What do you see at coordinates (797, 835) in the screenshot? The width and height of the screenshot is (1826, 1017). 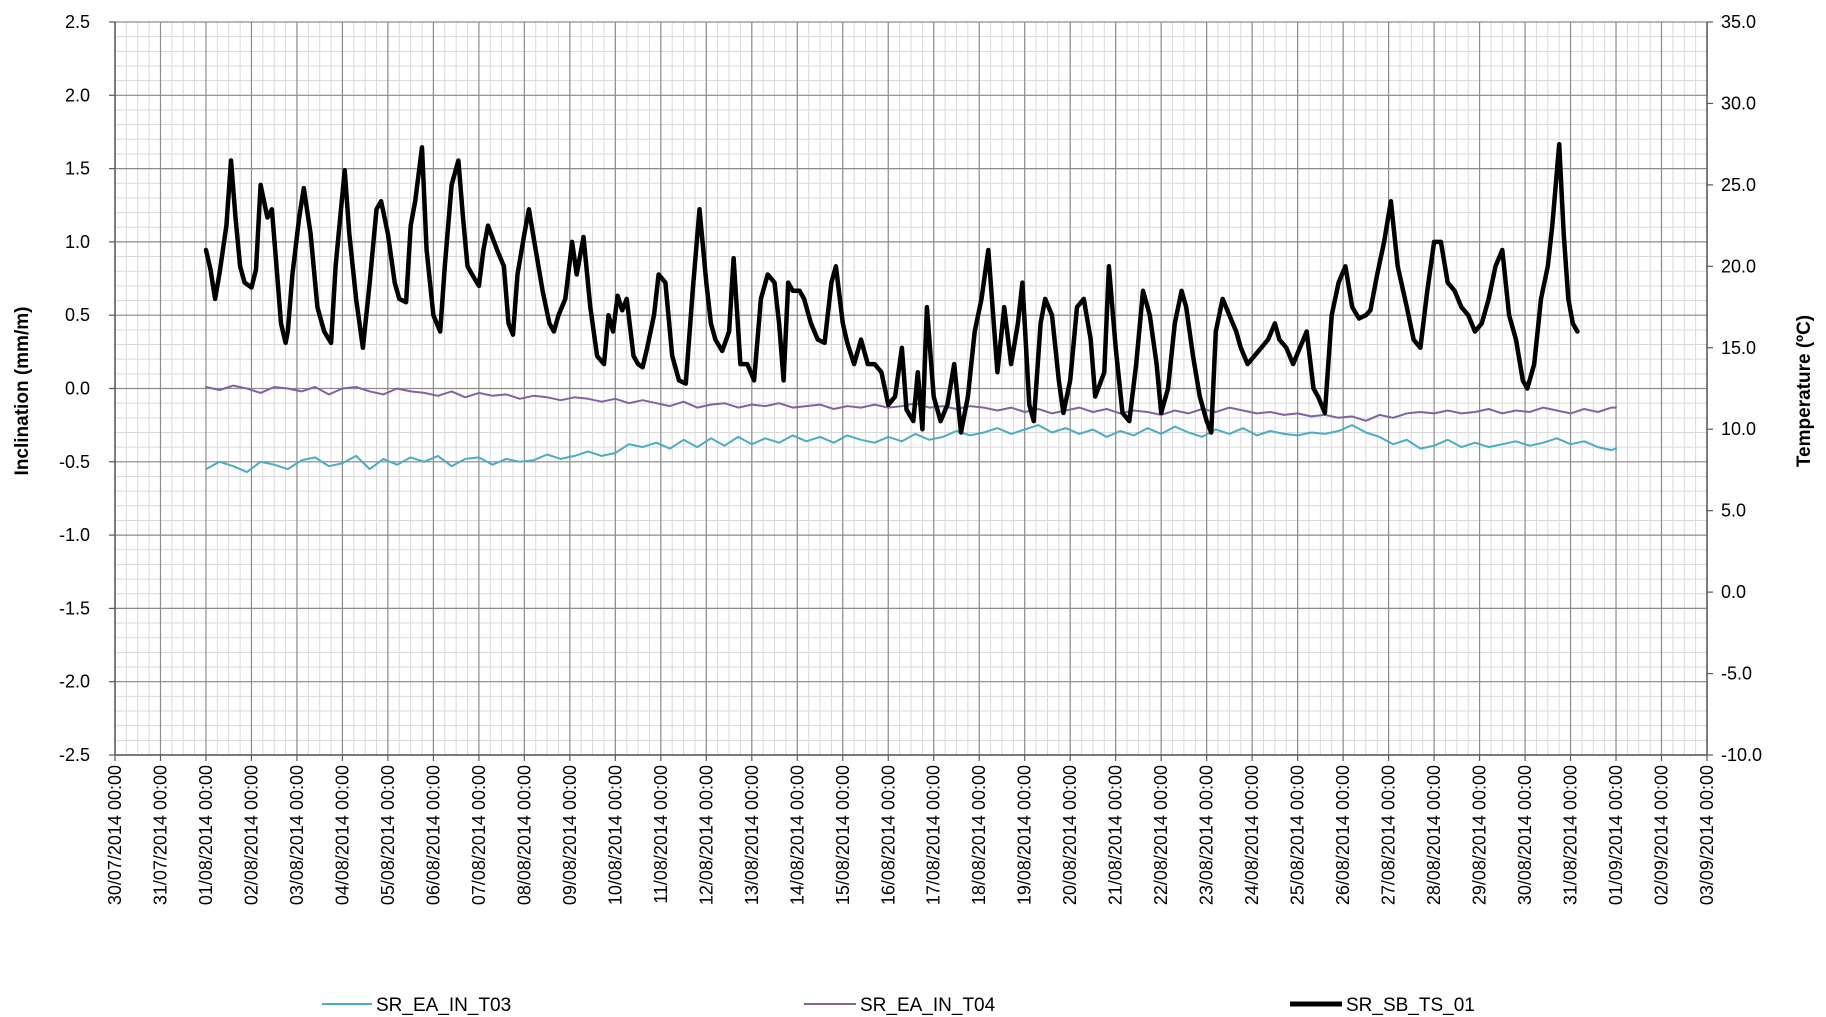 I see `x-tick-label: 14/08/2014 00:00` at bounding box center [797, 835].